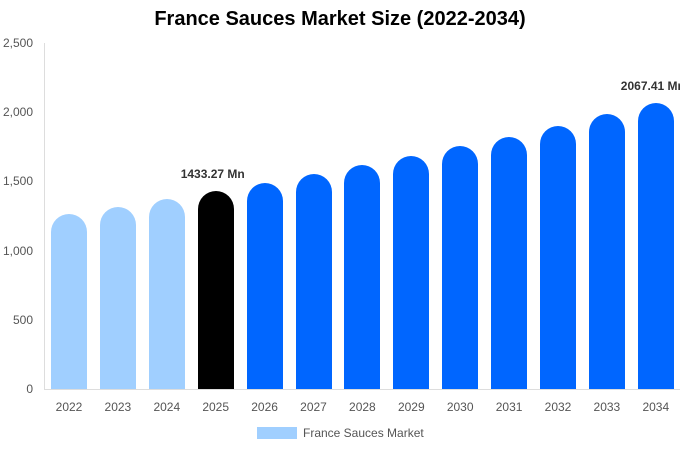 The height and width of the screenshot is (450, 680). I want to click on bar-2023, so click(117, 298).